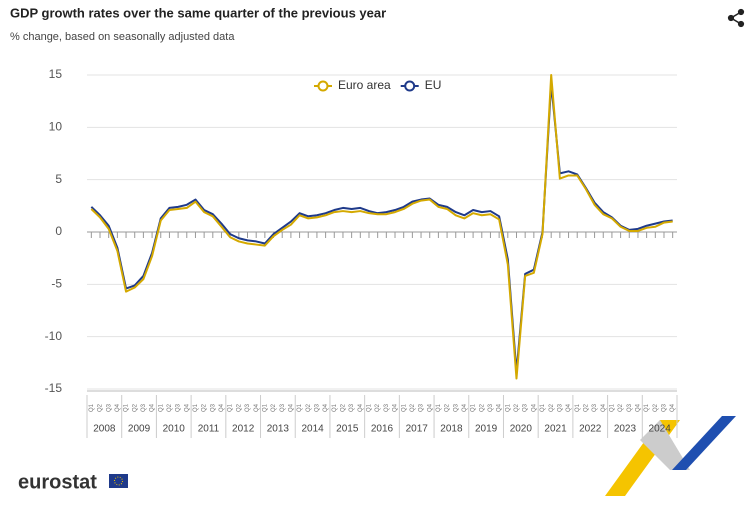 Image resolution: width=752 pixels, height=509 pixels. I want to click on year-label: 2011, so click(209, 429).